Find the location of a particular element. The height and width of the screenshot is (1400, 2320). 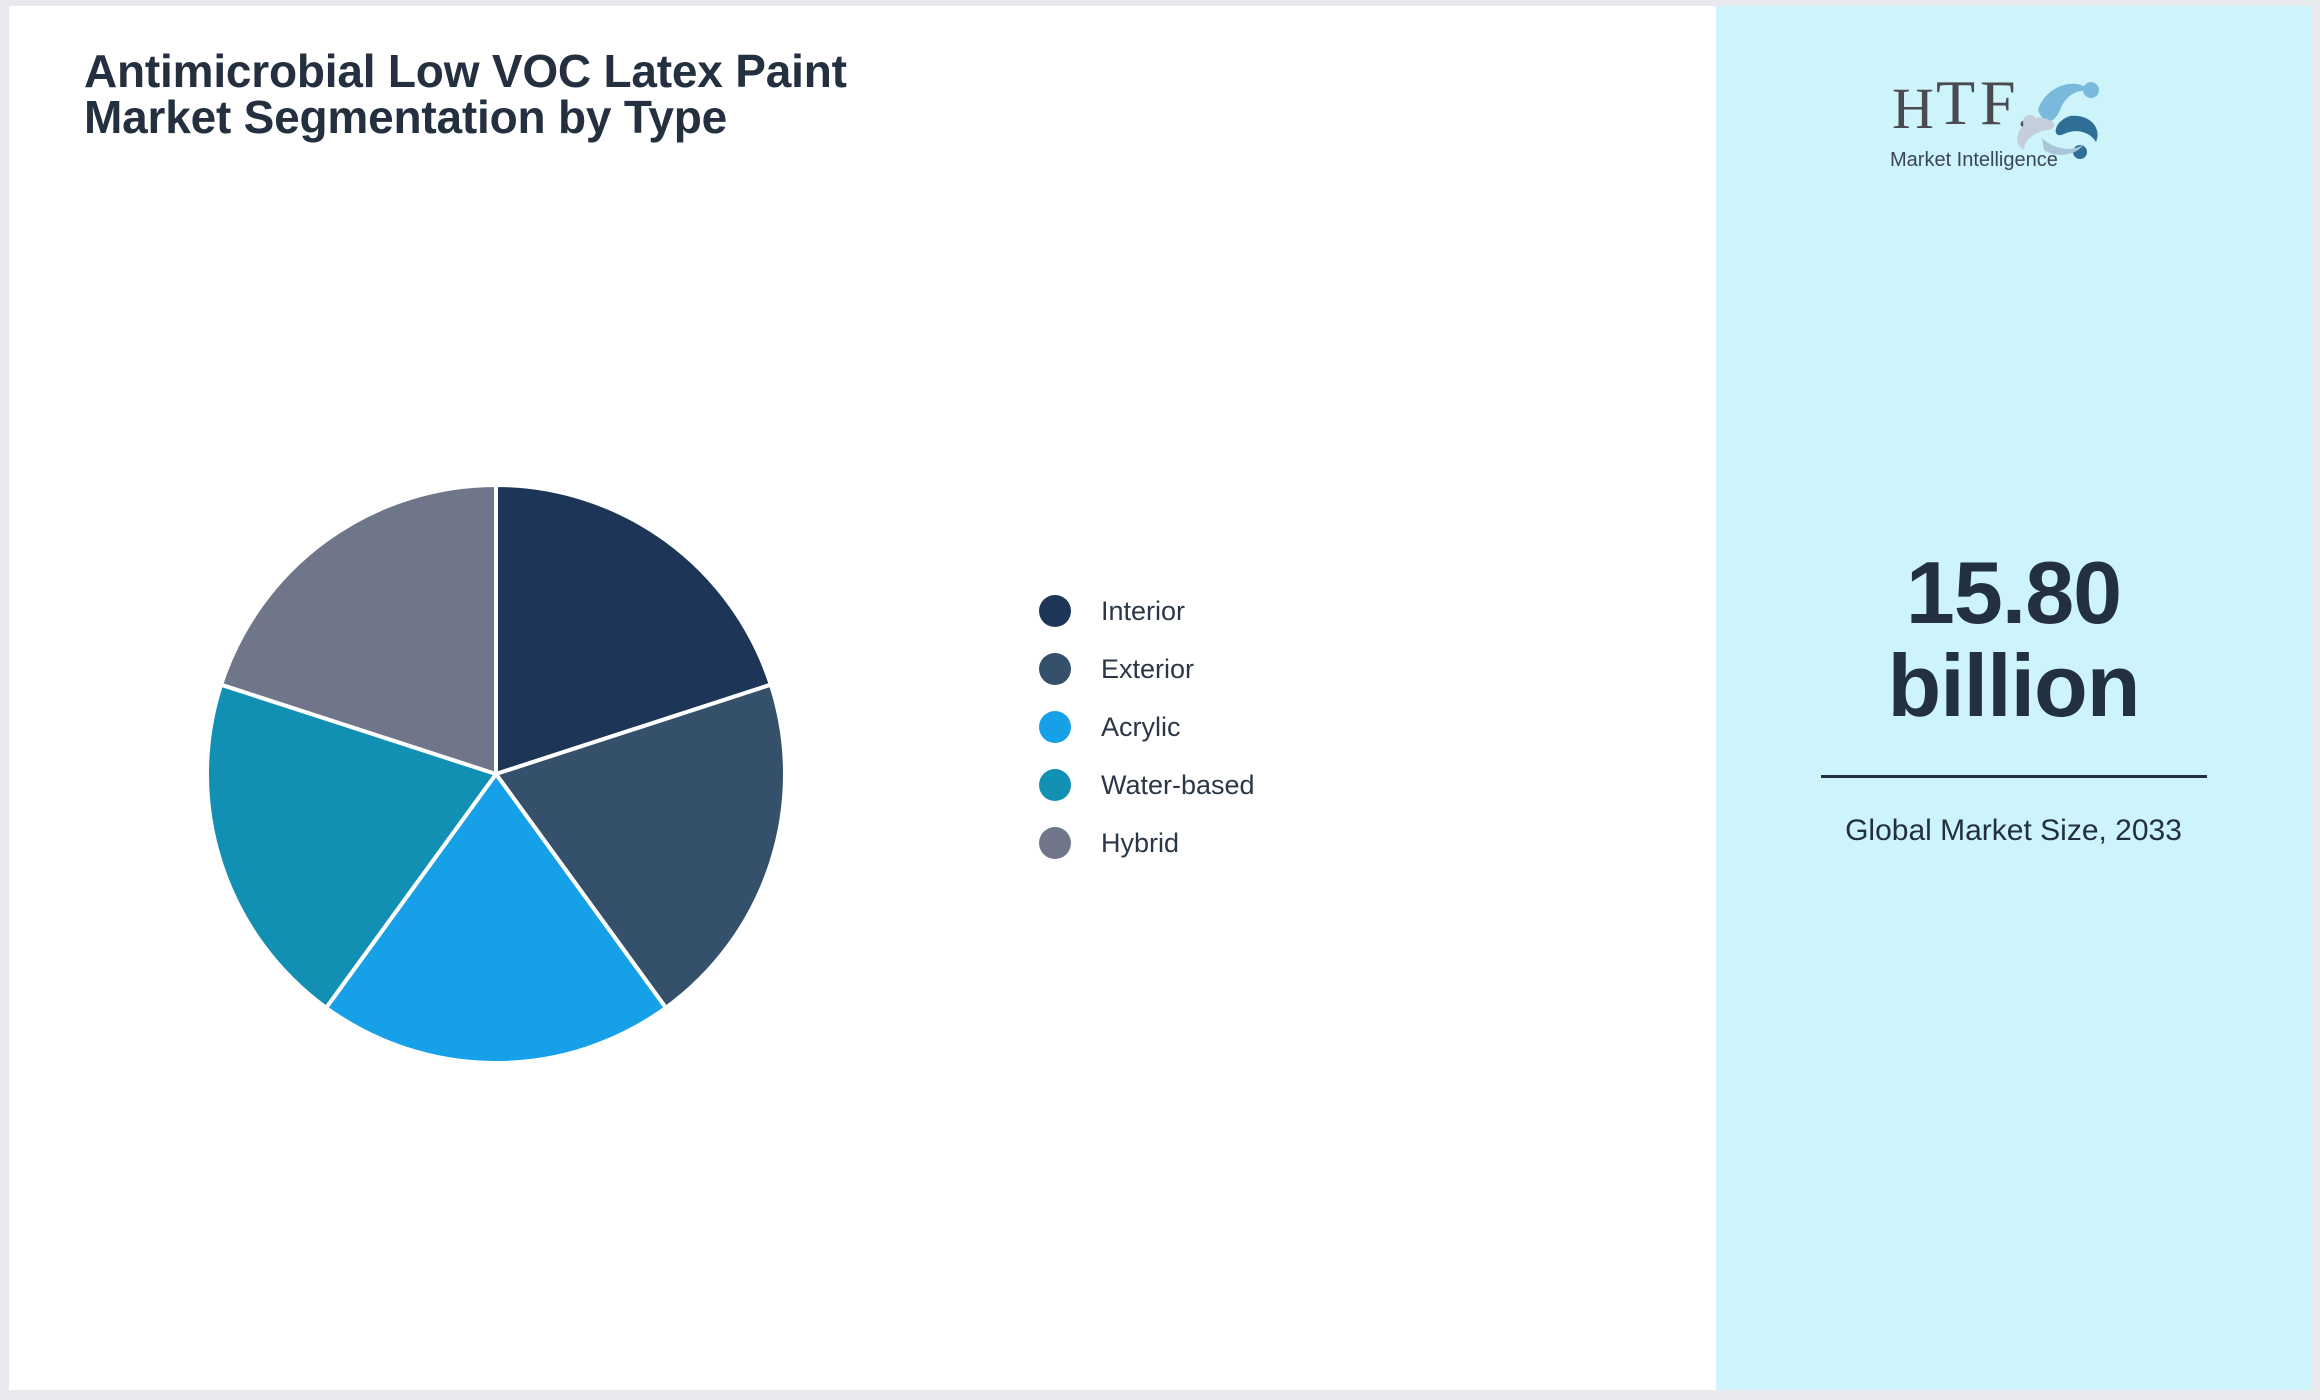

legend-label: Exterior is located at coordinates (1148, 668).